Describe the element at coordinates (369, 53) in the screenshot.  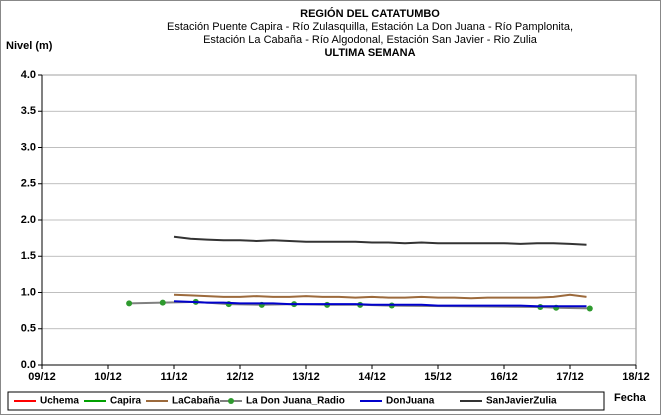
I see `chart-subtitle: ULTIMA SEMANA` at that location.